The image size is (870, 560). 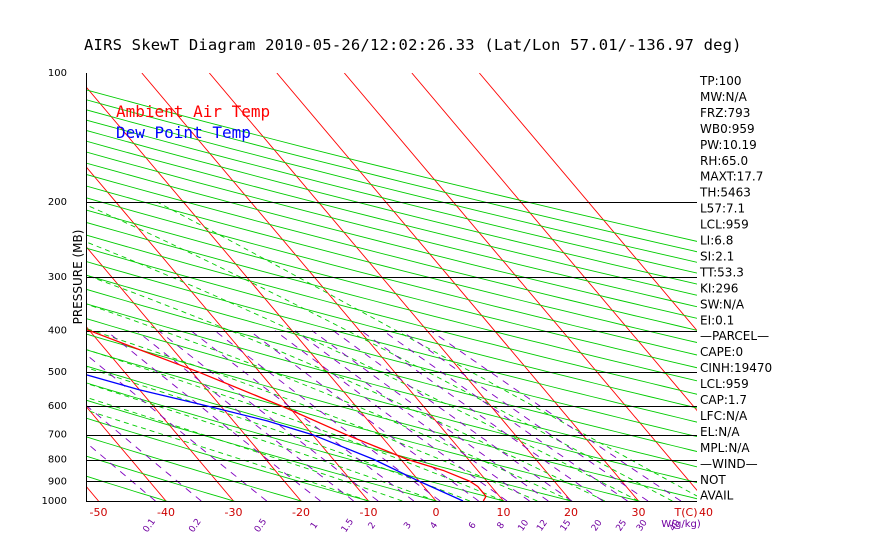 What do you see at coordinates (150, 525) in the screenshot?
I see `mixing-ratio-tick-label: 0.1` at bounding box center [150, 525].